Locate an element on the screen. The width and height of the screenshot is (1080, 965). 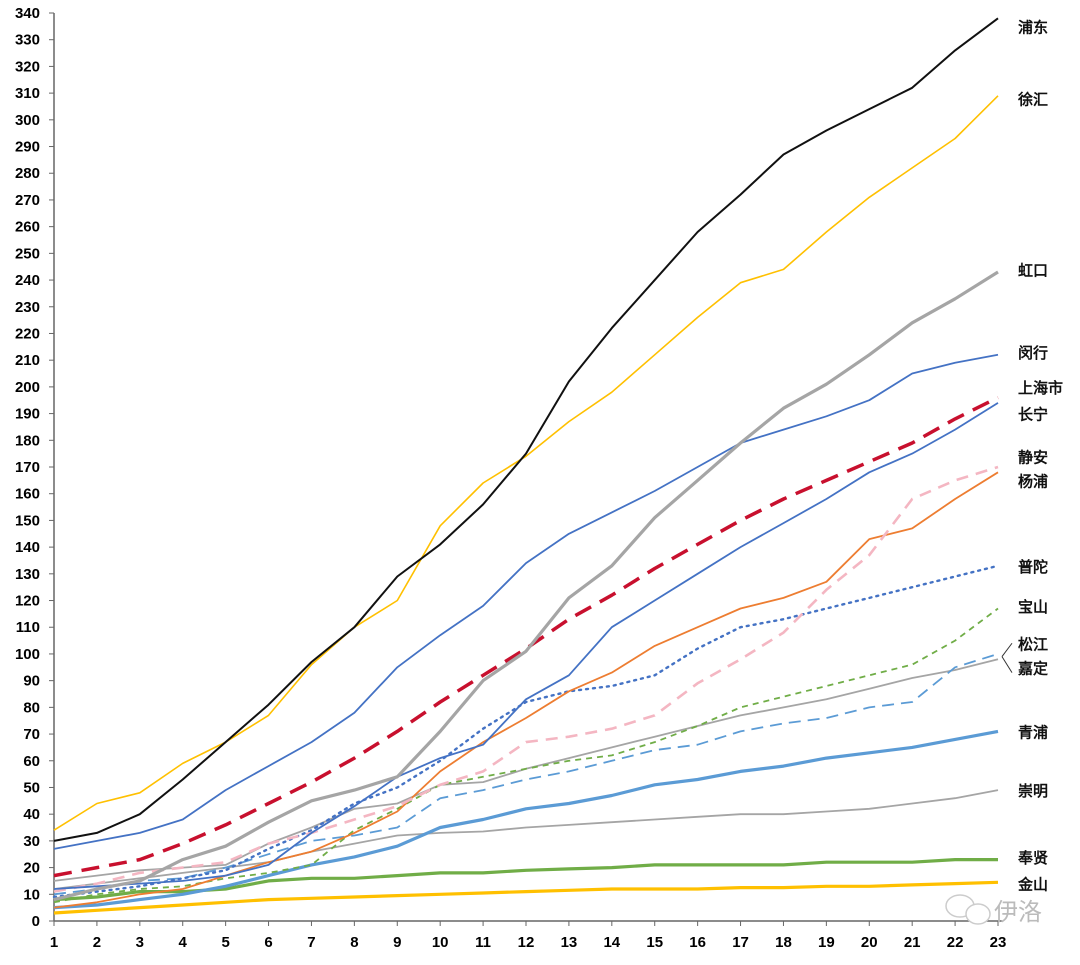
y-tick-label: 170 is located at coordinates (27, 467).